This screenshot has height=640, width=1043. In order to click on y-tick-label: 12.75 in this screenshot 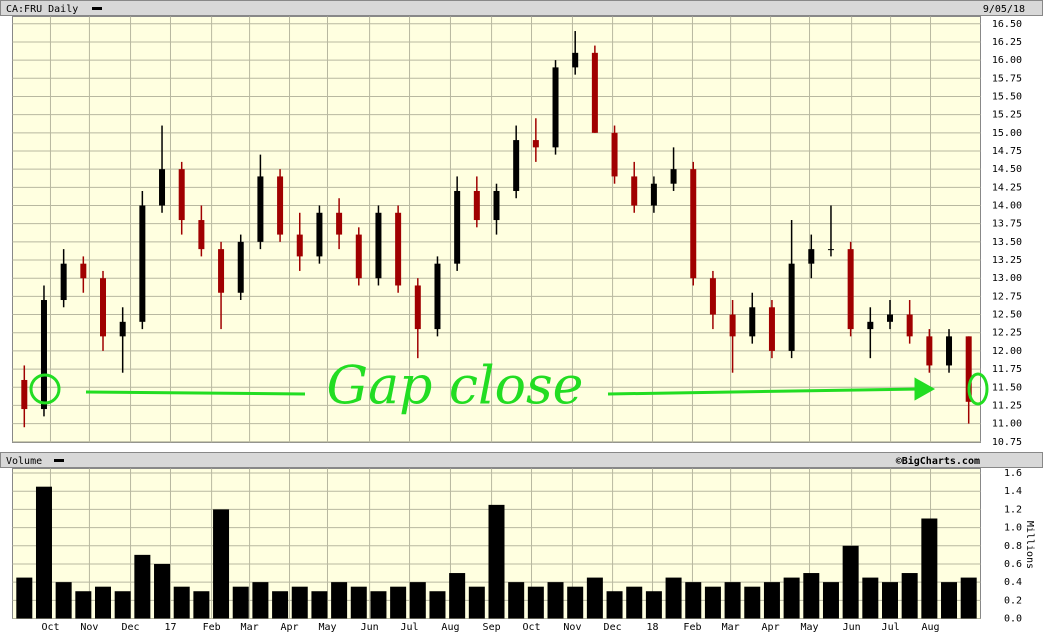, I will do `click(1007, 296)`.